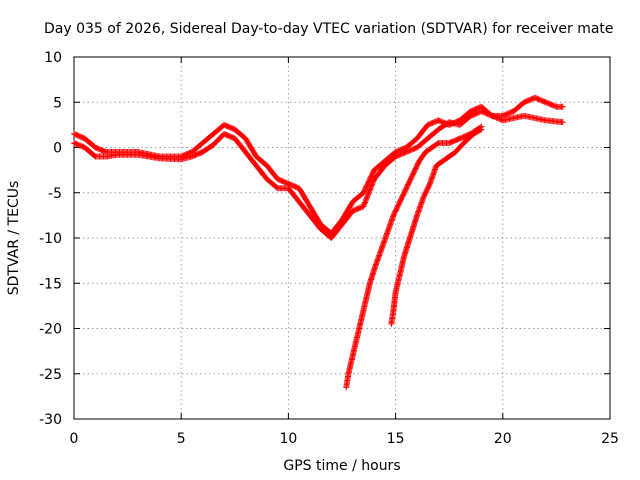 This screenshot has width=640, height=480. I want to click on x-tick-label: 0, so click(74, 439).